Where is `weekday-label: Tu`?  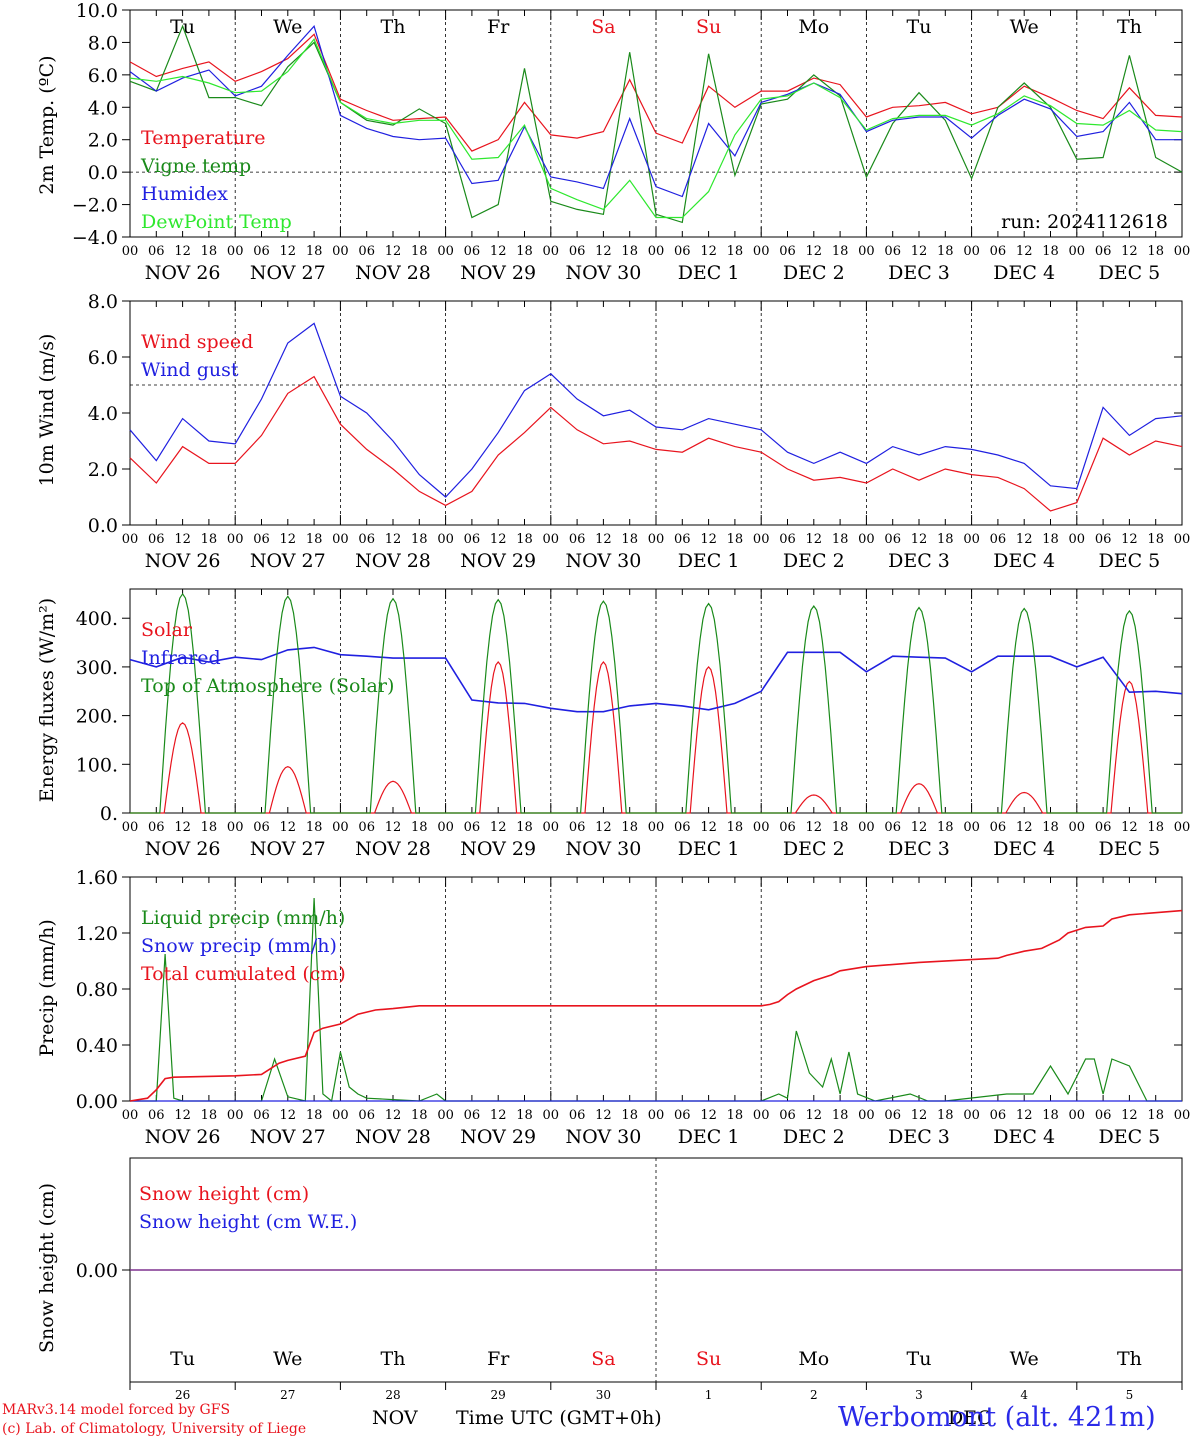
weekday-label: Tu is located at coordinates (919, 27).